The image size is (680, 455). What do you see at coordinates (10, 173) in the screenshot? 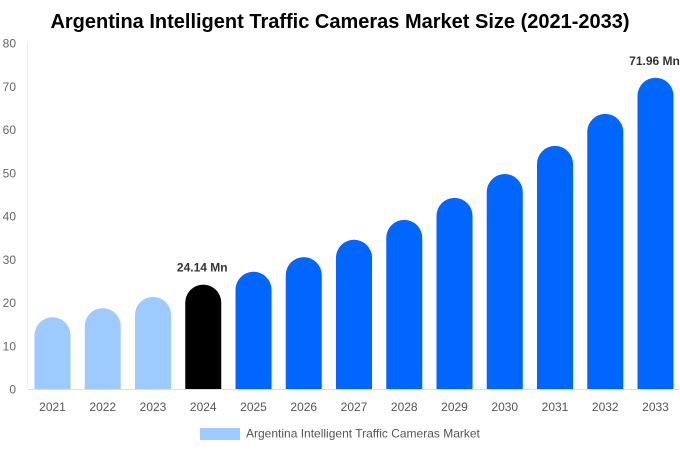
I see `y-tick-label: 50` at bounding box center [10, 173].